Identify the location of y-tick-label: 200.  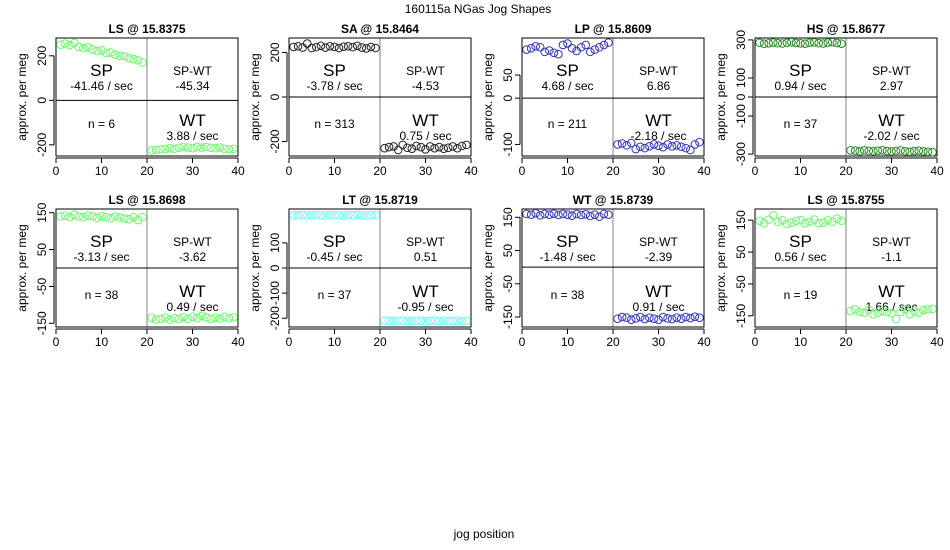
(275, 52).